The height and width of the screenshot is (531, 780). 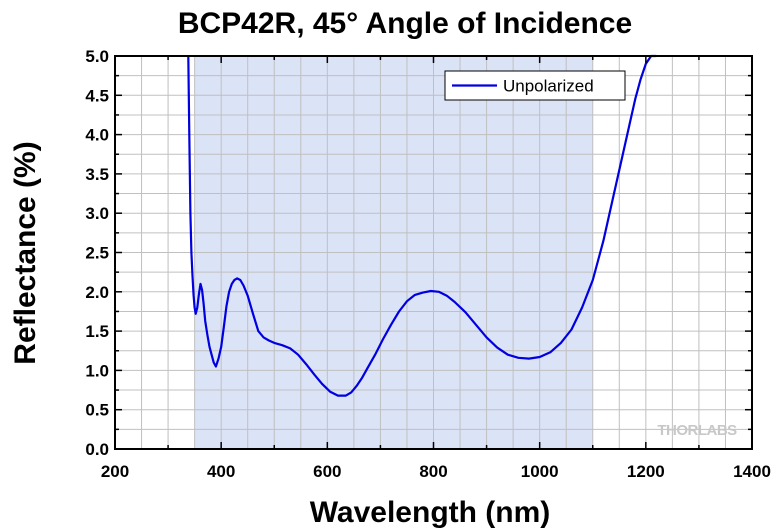 I want to click on y-tick-label: 2.5, so click(x=97, y=253).